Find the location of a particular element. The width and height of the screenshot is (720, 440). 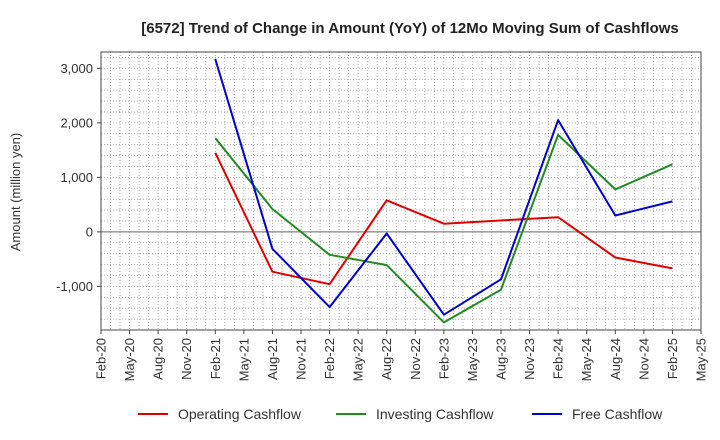

x-tick-label: May-25 is located at coordinates (701, 359).